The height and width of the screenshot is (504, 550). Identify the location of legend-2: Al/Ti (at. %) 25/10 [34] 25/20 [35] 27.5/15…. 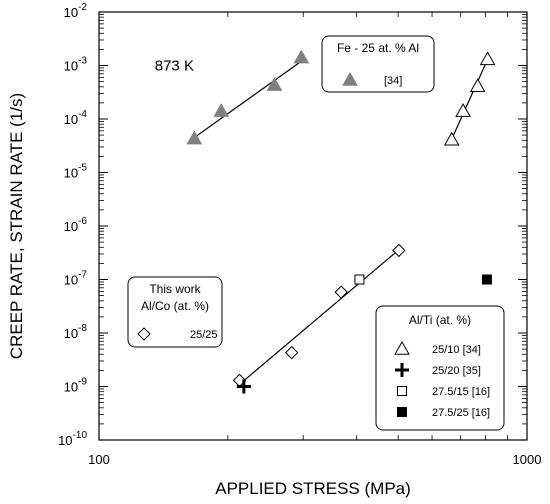
(440, 368).